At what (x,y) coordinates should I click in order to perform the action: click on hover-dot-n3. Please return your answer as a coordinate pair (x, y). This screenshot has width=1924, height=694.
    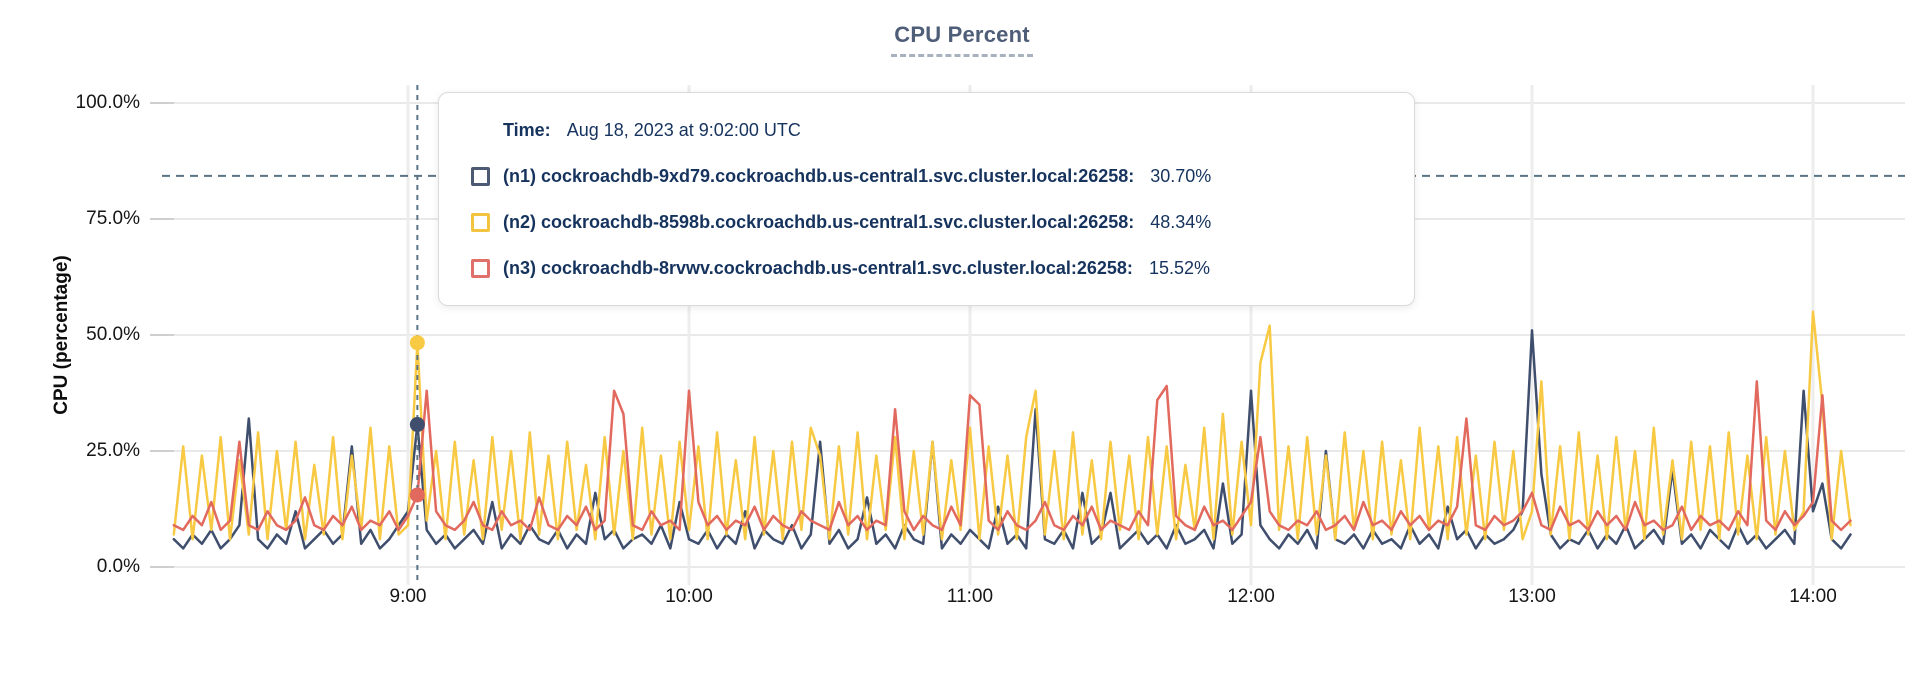
    Looking at the image, I should click on (417, 495).